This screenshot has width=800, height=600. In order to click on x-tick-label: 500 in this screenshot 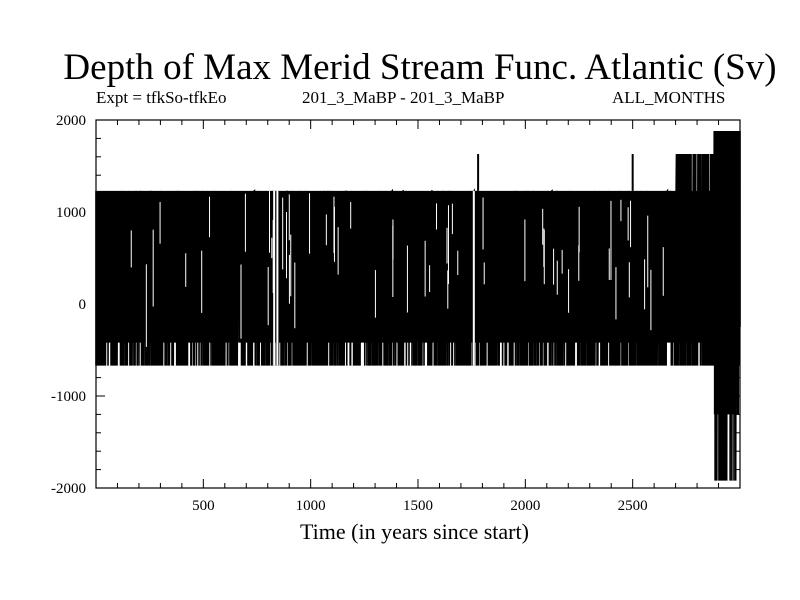, I will do `click(203, 506)`.